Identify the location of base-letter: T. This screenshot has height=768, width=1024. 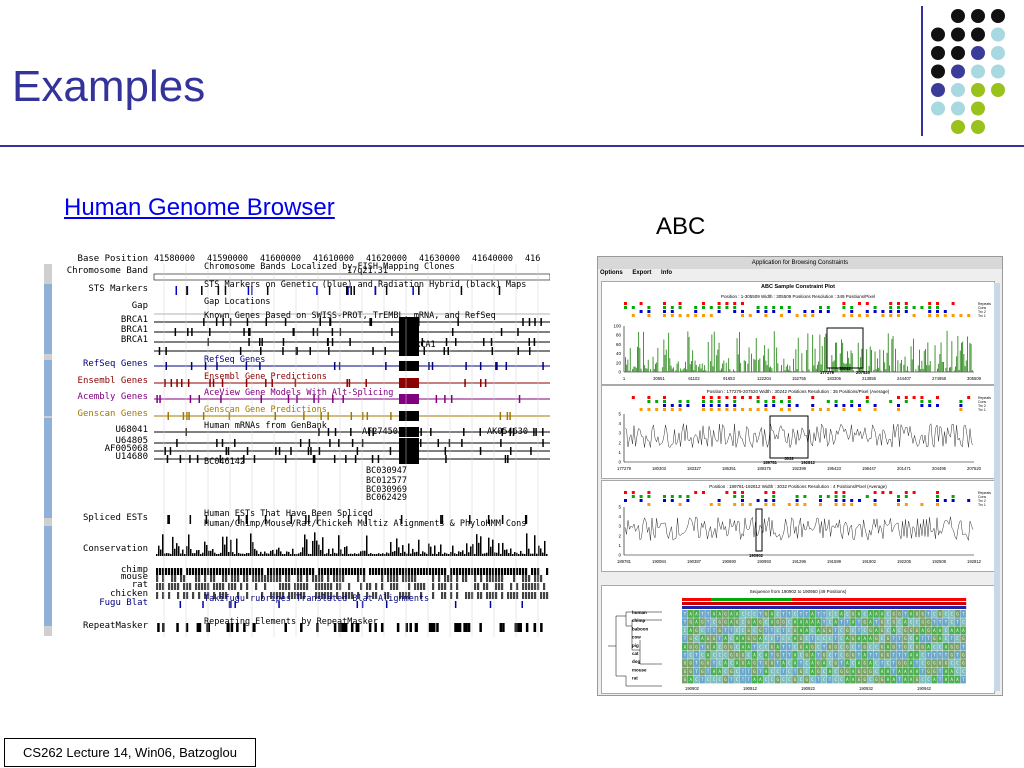
(777, 663).